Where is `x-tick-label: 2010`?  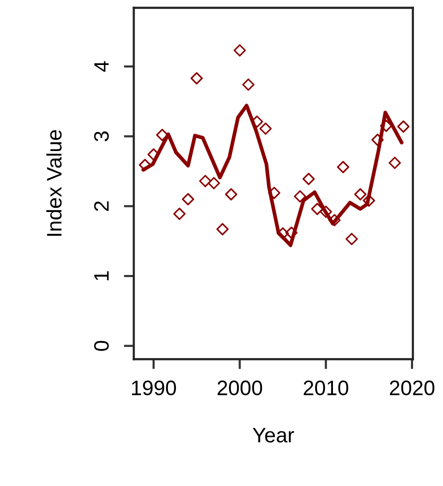
x-tick-label: 2010 is located at coordinates (326, 388).